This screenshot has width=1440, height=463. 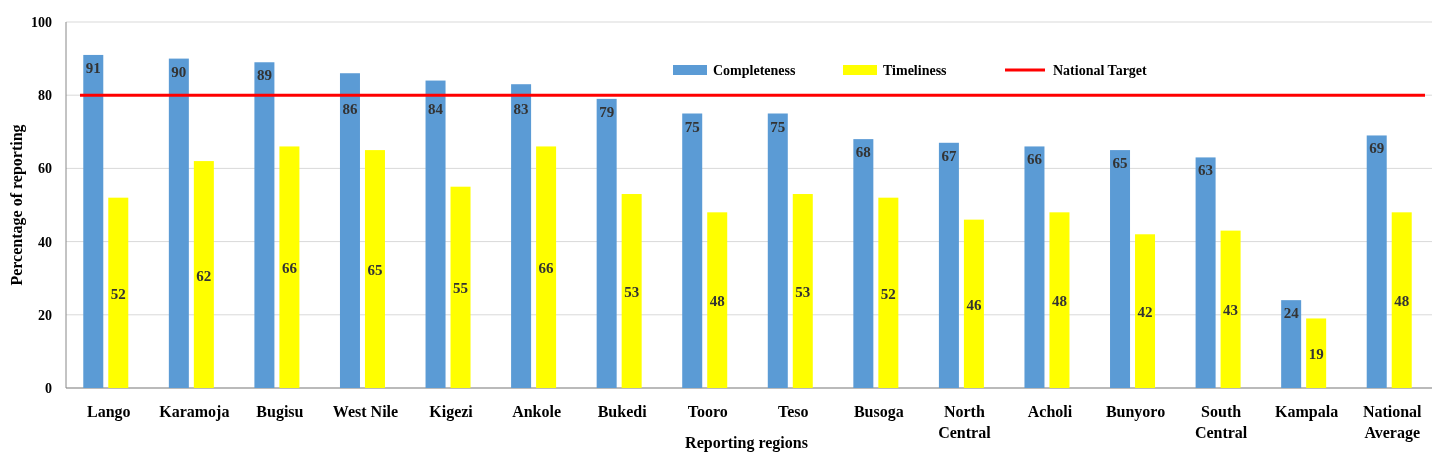 I want to click on data-label: 46, so click(x=974, y=304).